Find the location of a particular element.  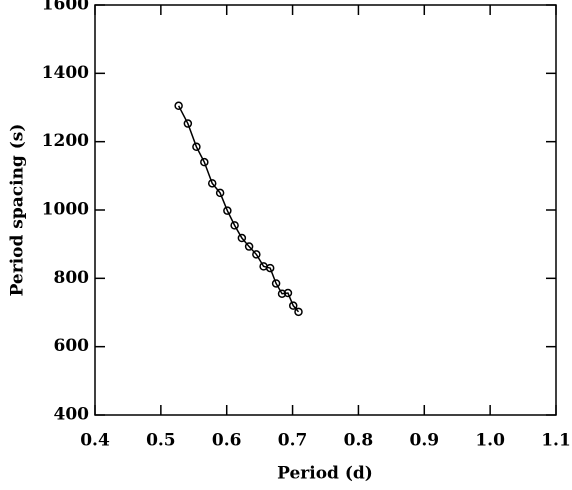

x-tick-label: 1.0 is located at coordinates (490, 441).